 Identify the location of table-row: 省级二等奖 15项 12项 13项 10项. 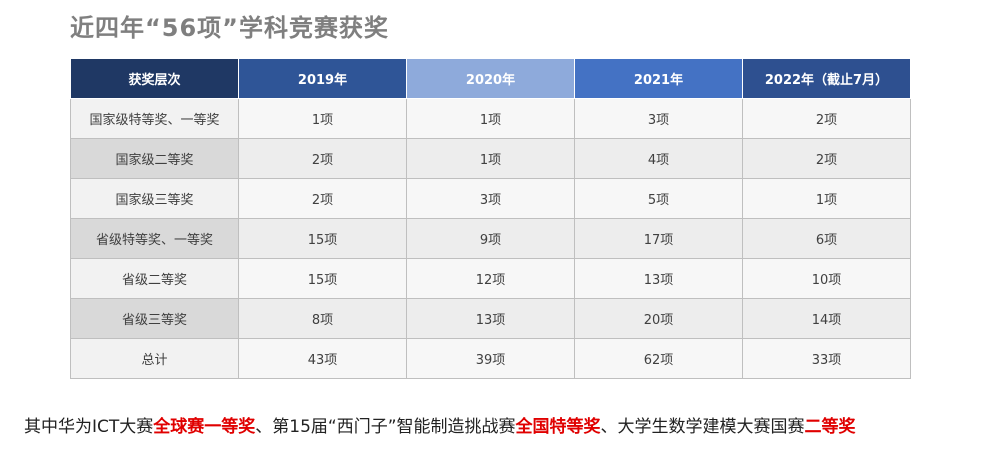
(490, 278).